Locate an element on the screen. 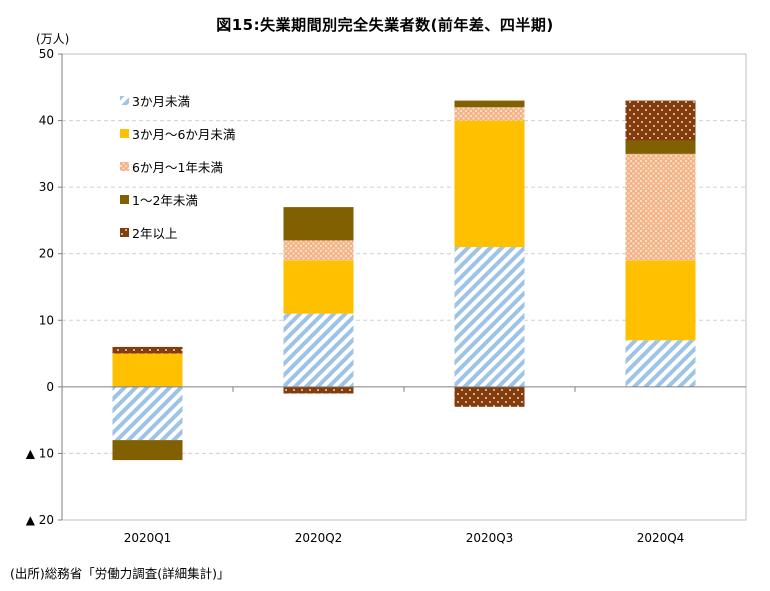 Image resolution: width=770 pixels, height=591 pixels. legend-label: 6か月～1年未満 is located at coordinates (177, 167).